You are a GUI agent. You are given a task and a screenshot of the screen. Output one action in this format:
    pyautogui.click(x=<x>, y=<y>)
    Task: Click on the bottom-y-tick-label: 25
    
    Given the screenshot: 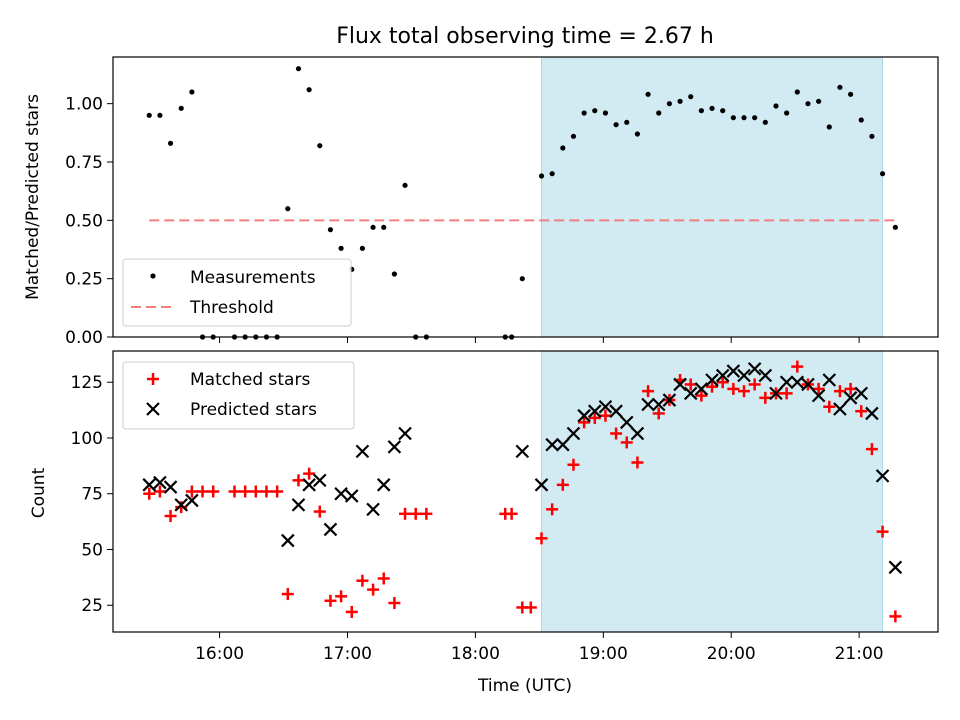 What is the action you would take?
    pyautogui.click(x=92, y=606)
    